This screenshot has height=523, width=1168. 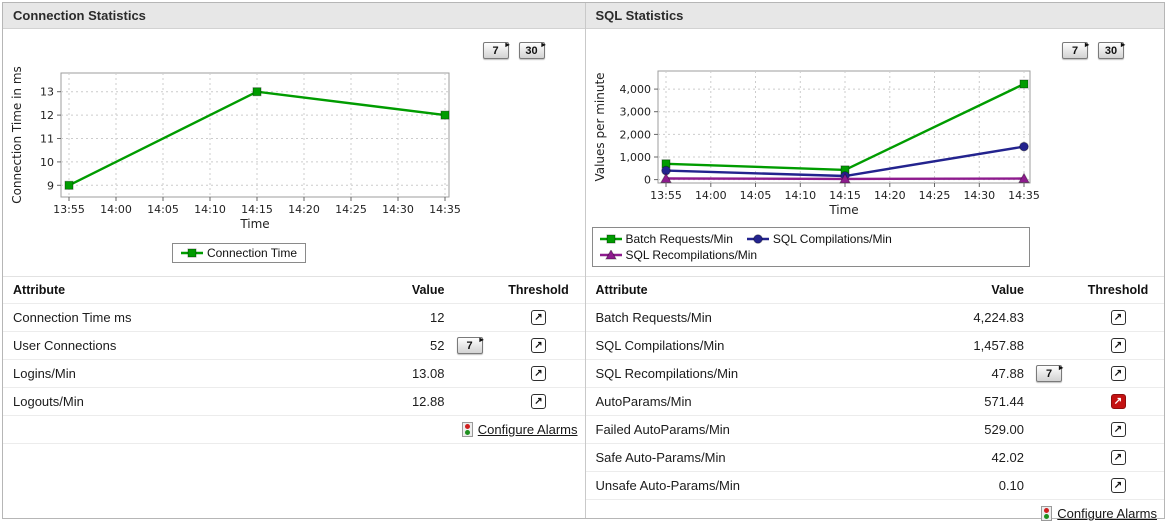 I want to click on svg-text: 11, so click(x=47, y=139).